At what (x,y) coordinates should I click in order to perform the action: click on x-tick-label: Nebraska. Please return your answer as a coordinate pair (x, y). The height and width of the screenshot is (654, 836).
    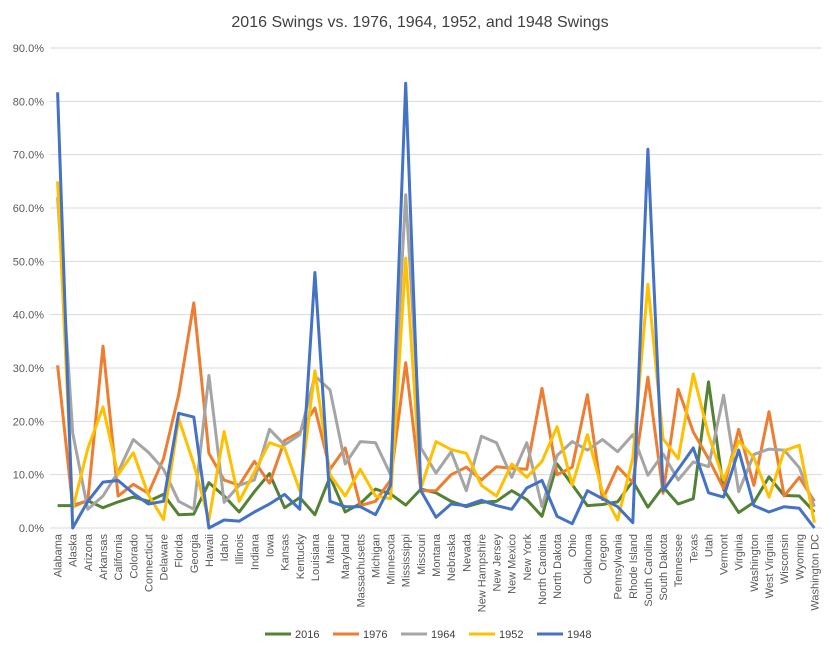
    Looking at the image, I should click on (452, 557).